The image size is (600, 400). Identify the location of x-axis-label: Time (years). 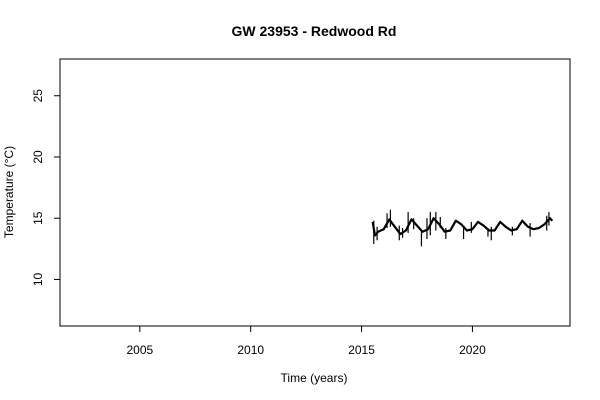
(314, 378).